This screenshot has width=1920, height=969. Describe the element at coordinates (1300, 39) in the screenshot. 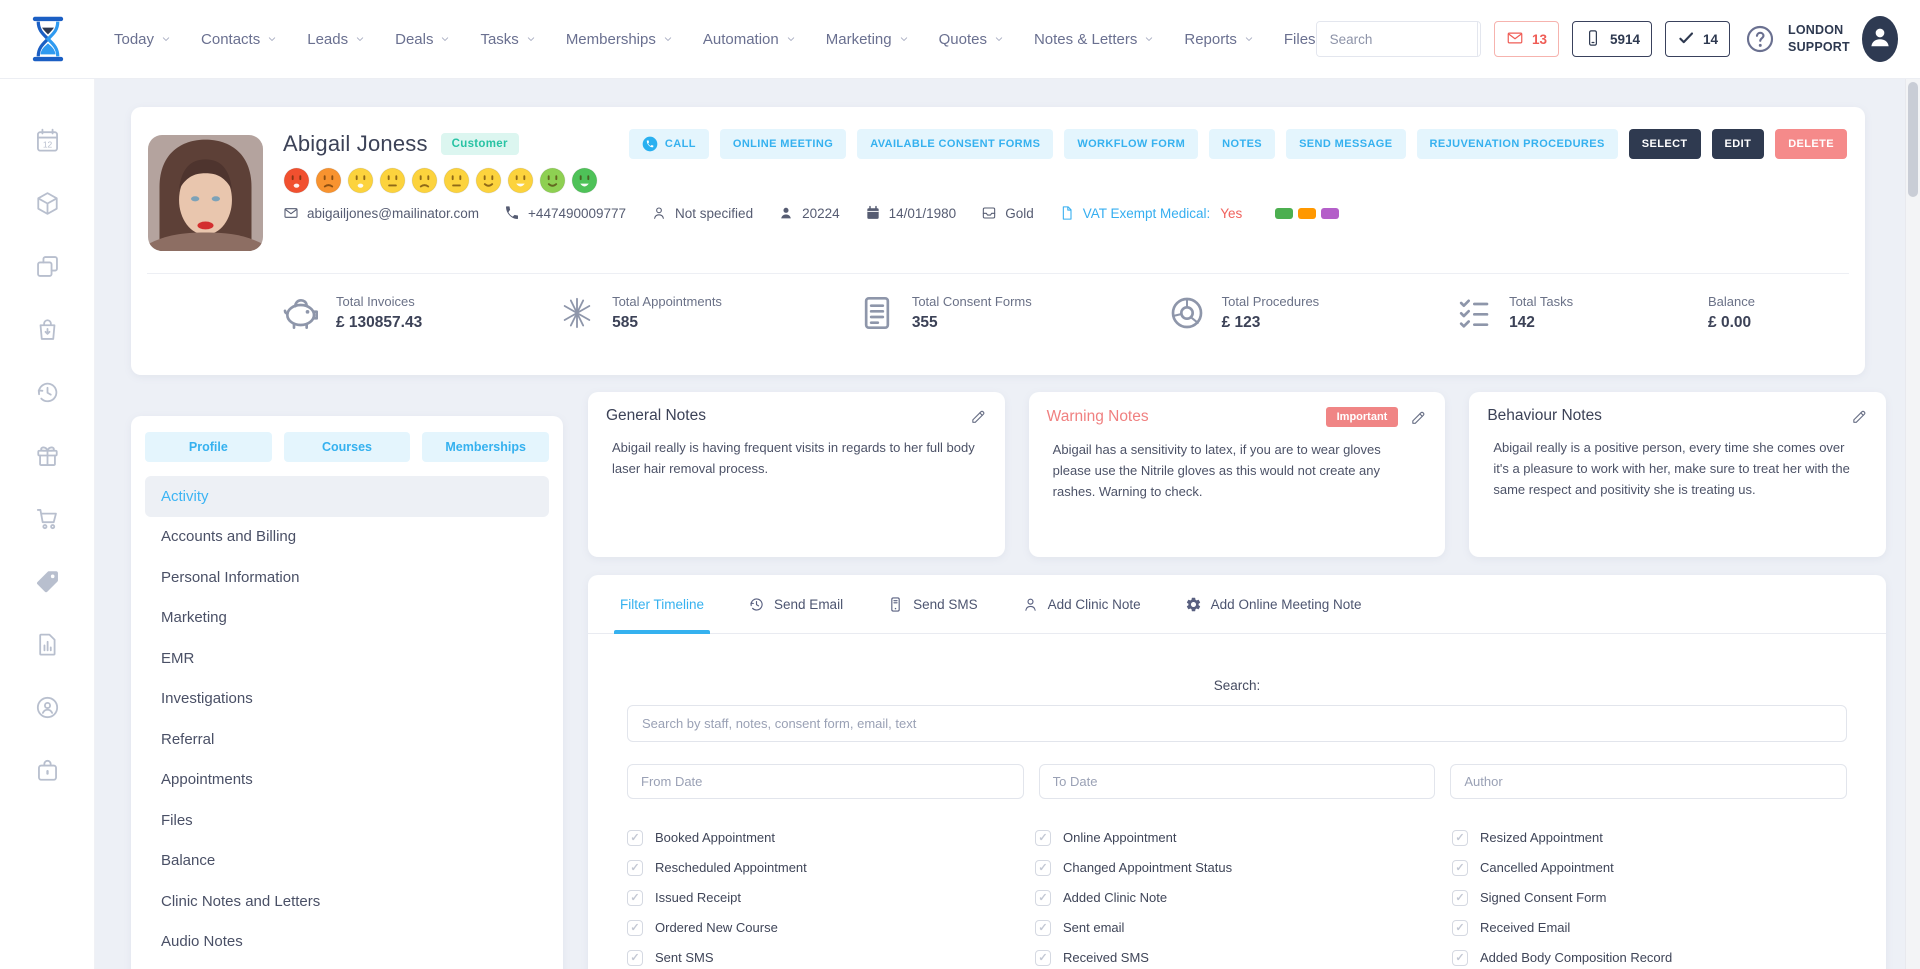

I see `nav-item-files: Files` at that location.